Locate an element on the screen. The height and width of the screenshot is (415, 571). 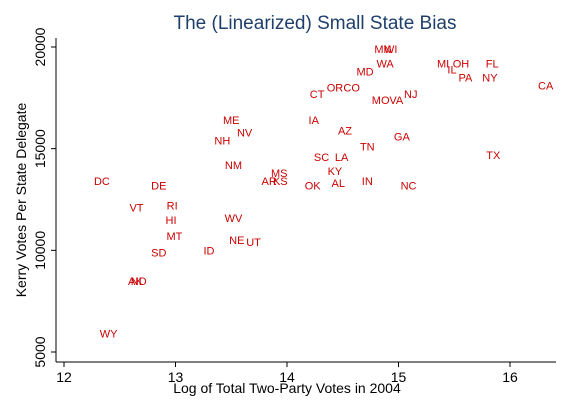
point-label-nc: NC is located at coordinates (409, 186).